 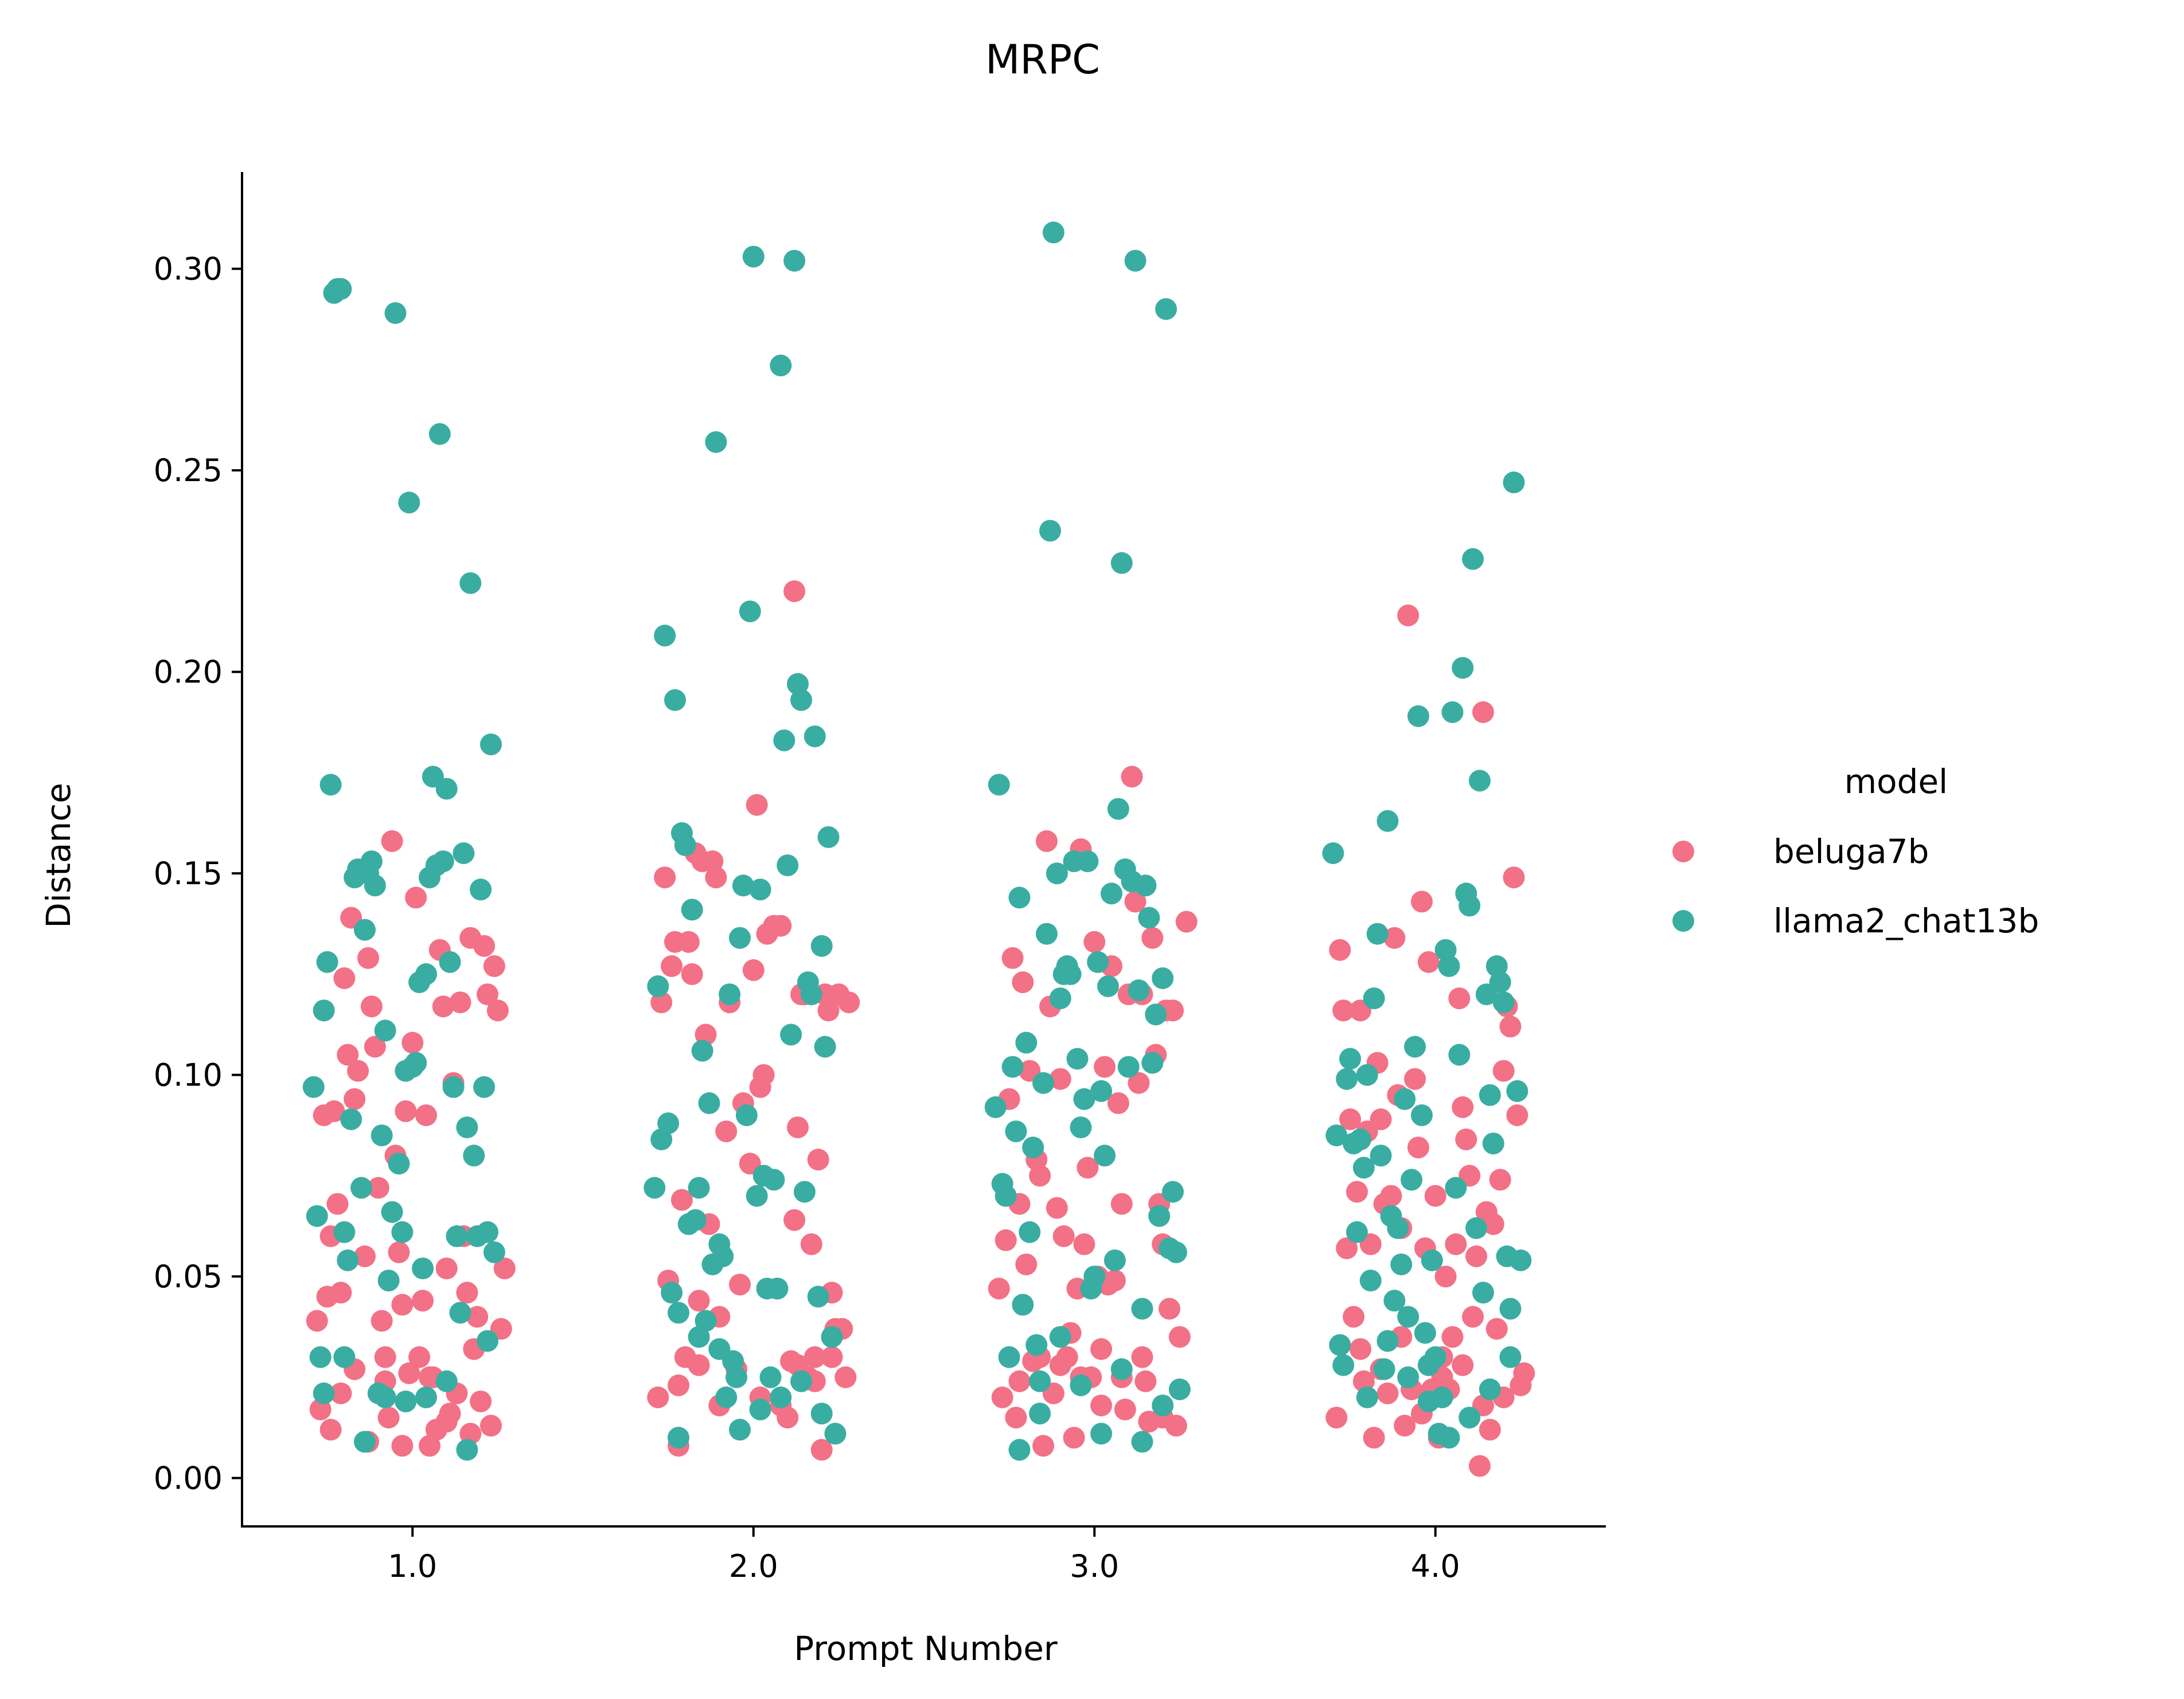 What do you see at coordinates (926, 1648) in the screenshot?
I see `x-axis-label: Prompt Number` at bounding box center [926, 1648].